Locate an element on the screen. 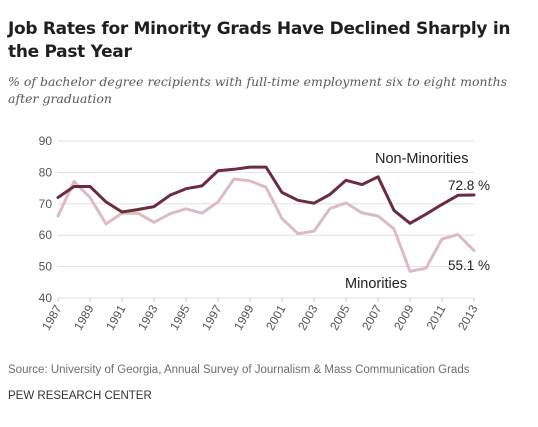 The width and height of the screenshot is (538, 427). y-tick-label: 80 is located at coordinates (46, 172).